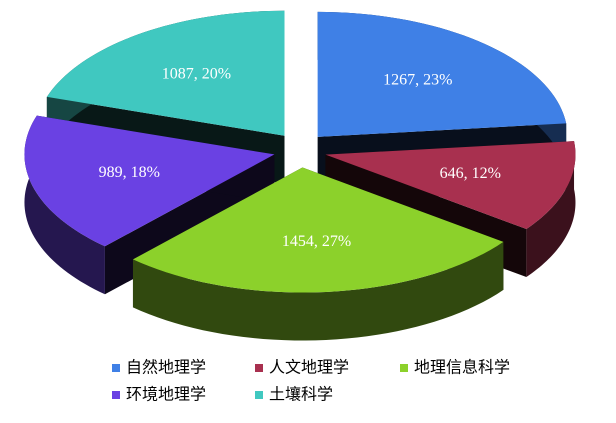 This screenshot has width=616, height=423. I want to click on legend-label: 人文地理学, so click(309, 367).